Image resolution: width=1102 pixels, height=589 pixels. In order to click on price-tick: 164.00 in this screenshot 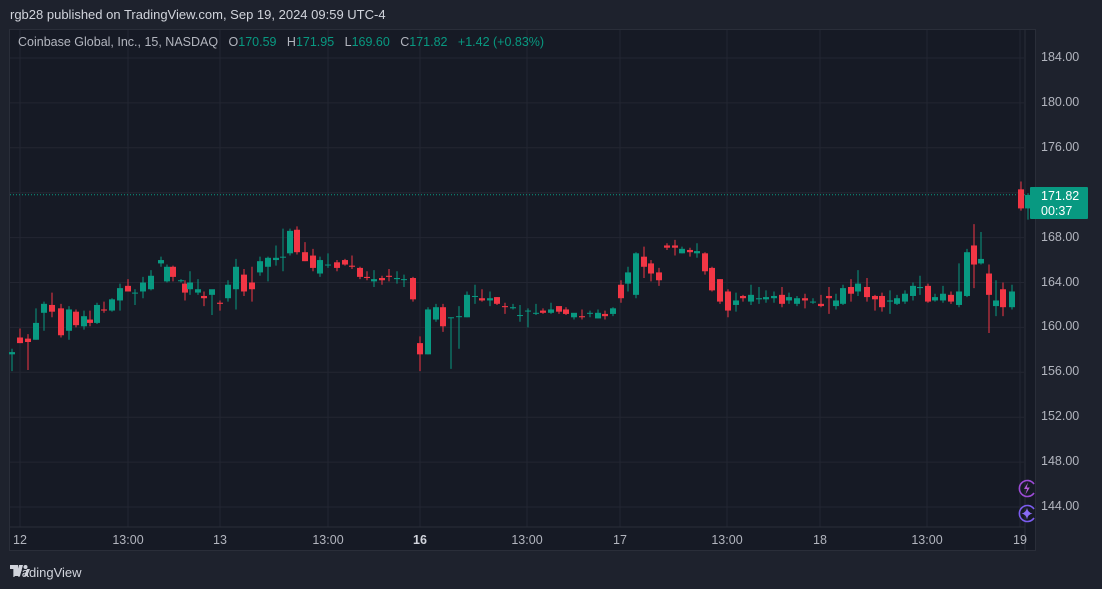, I will do `click(1060, 281)`.